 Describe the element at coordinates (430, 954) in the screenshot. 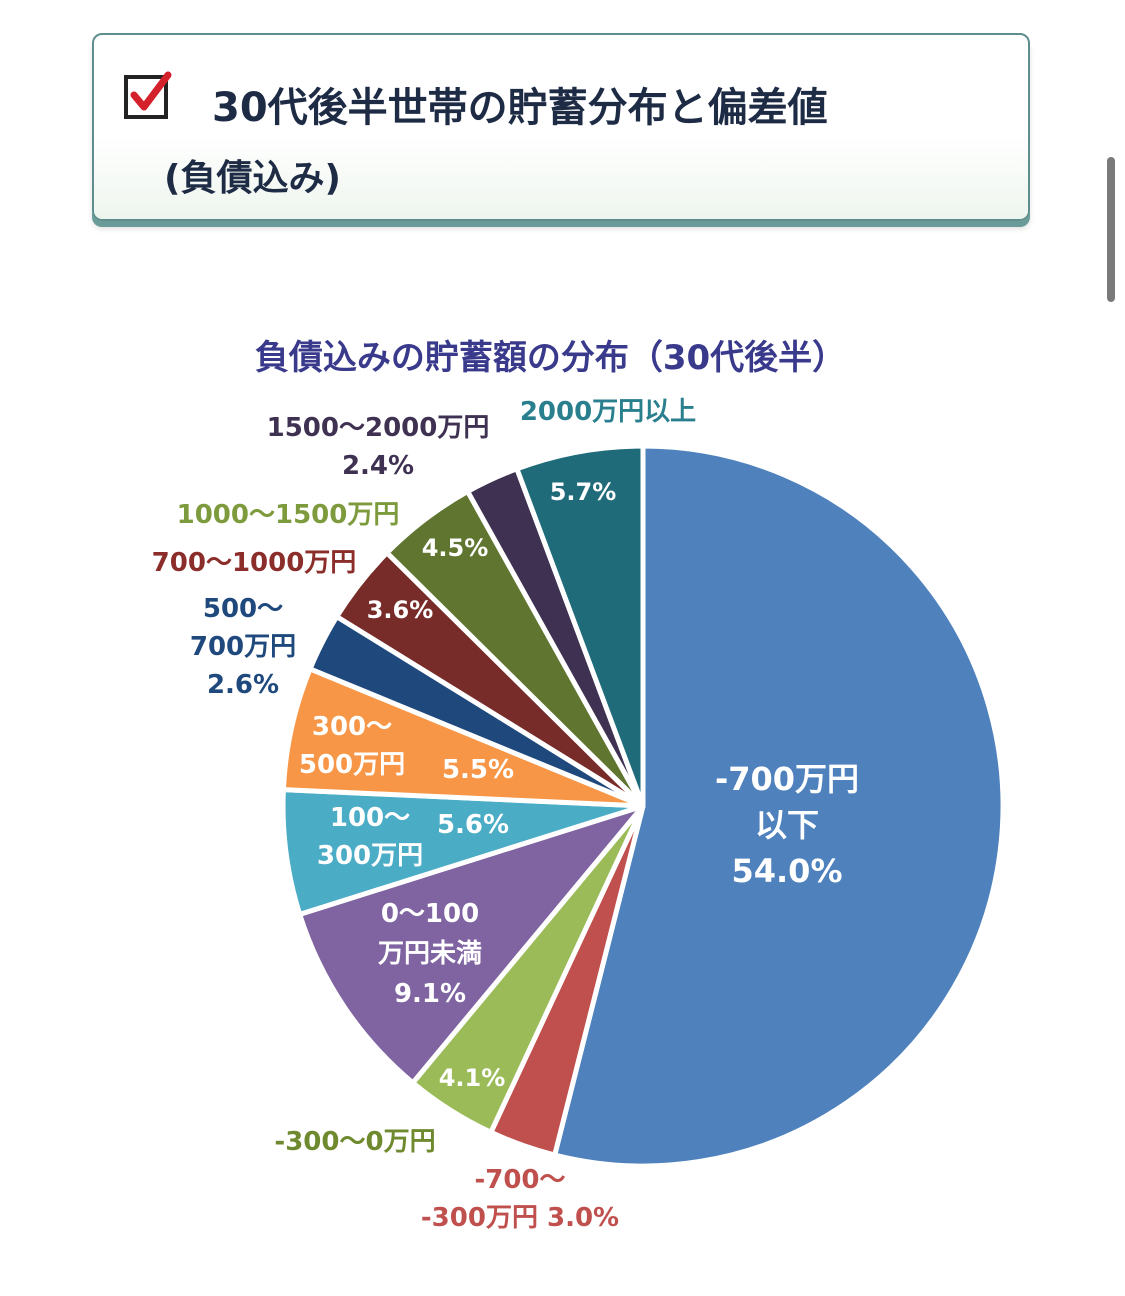

I see `slice-label: 0〜100 万円未満 9.1%` at that location.